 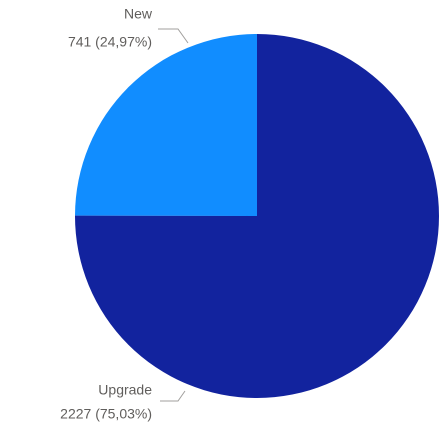 What do you see at coordinates (125, 390) in the screenshot?
I see `category-label: Upgrade` at bounding box center [125, 390].